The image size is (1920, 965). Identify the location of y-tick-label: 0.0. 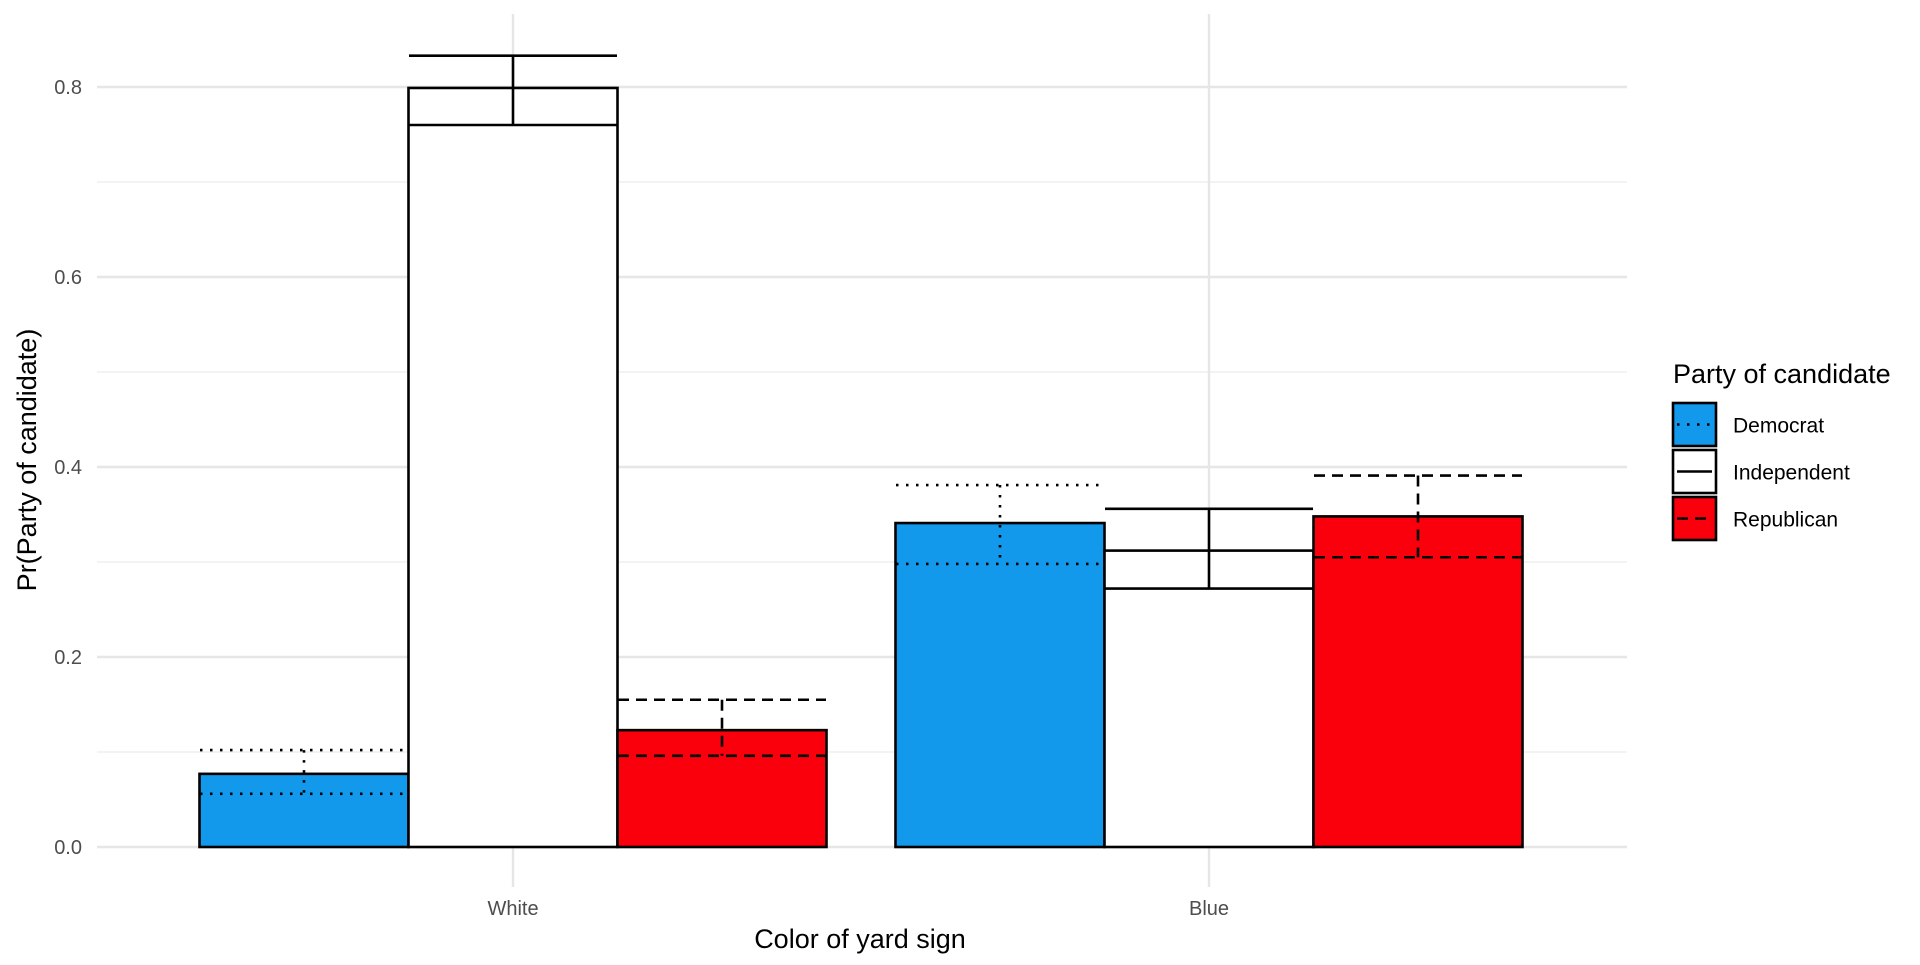
(68, 848).